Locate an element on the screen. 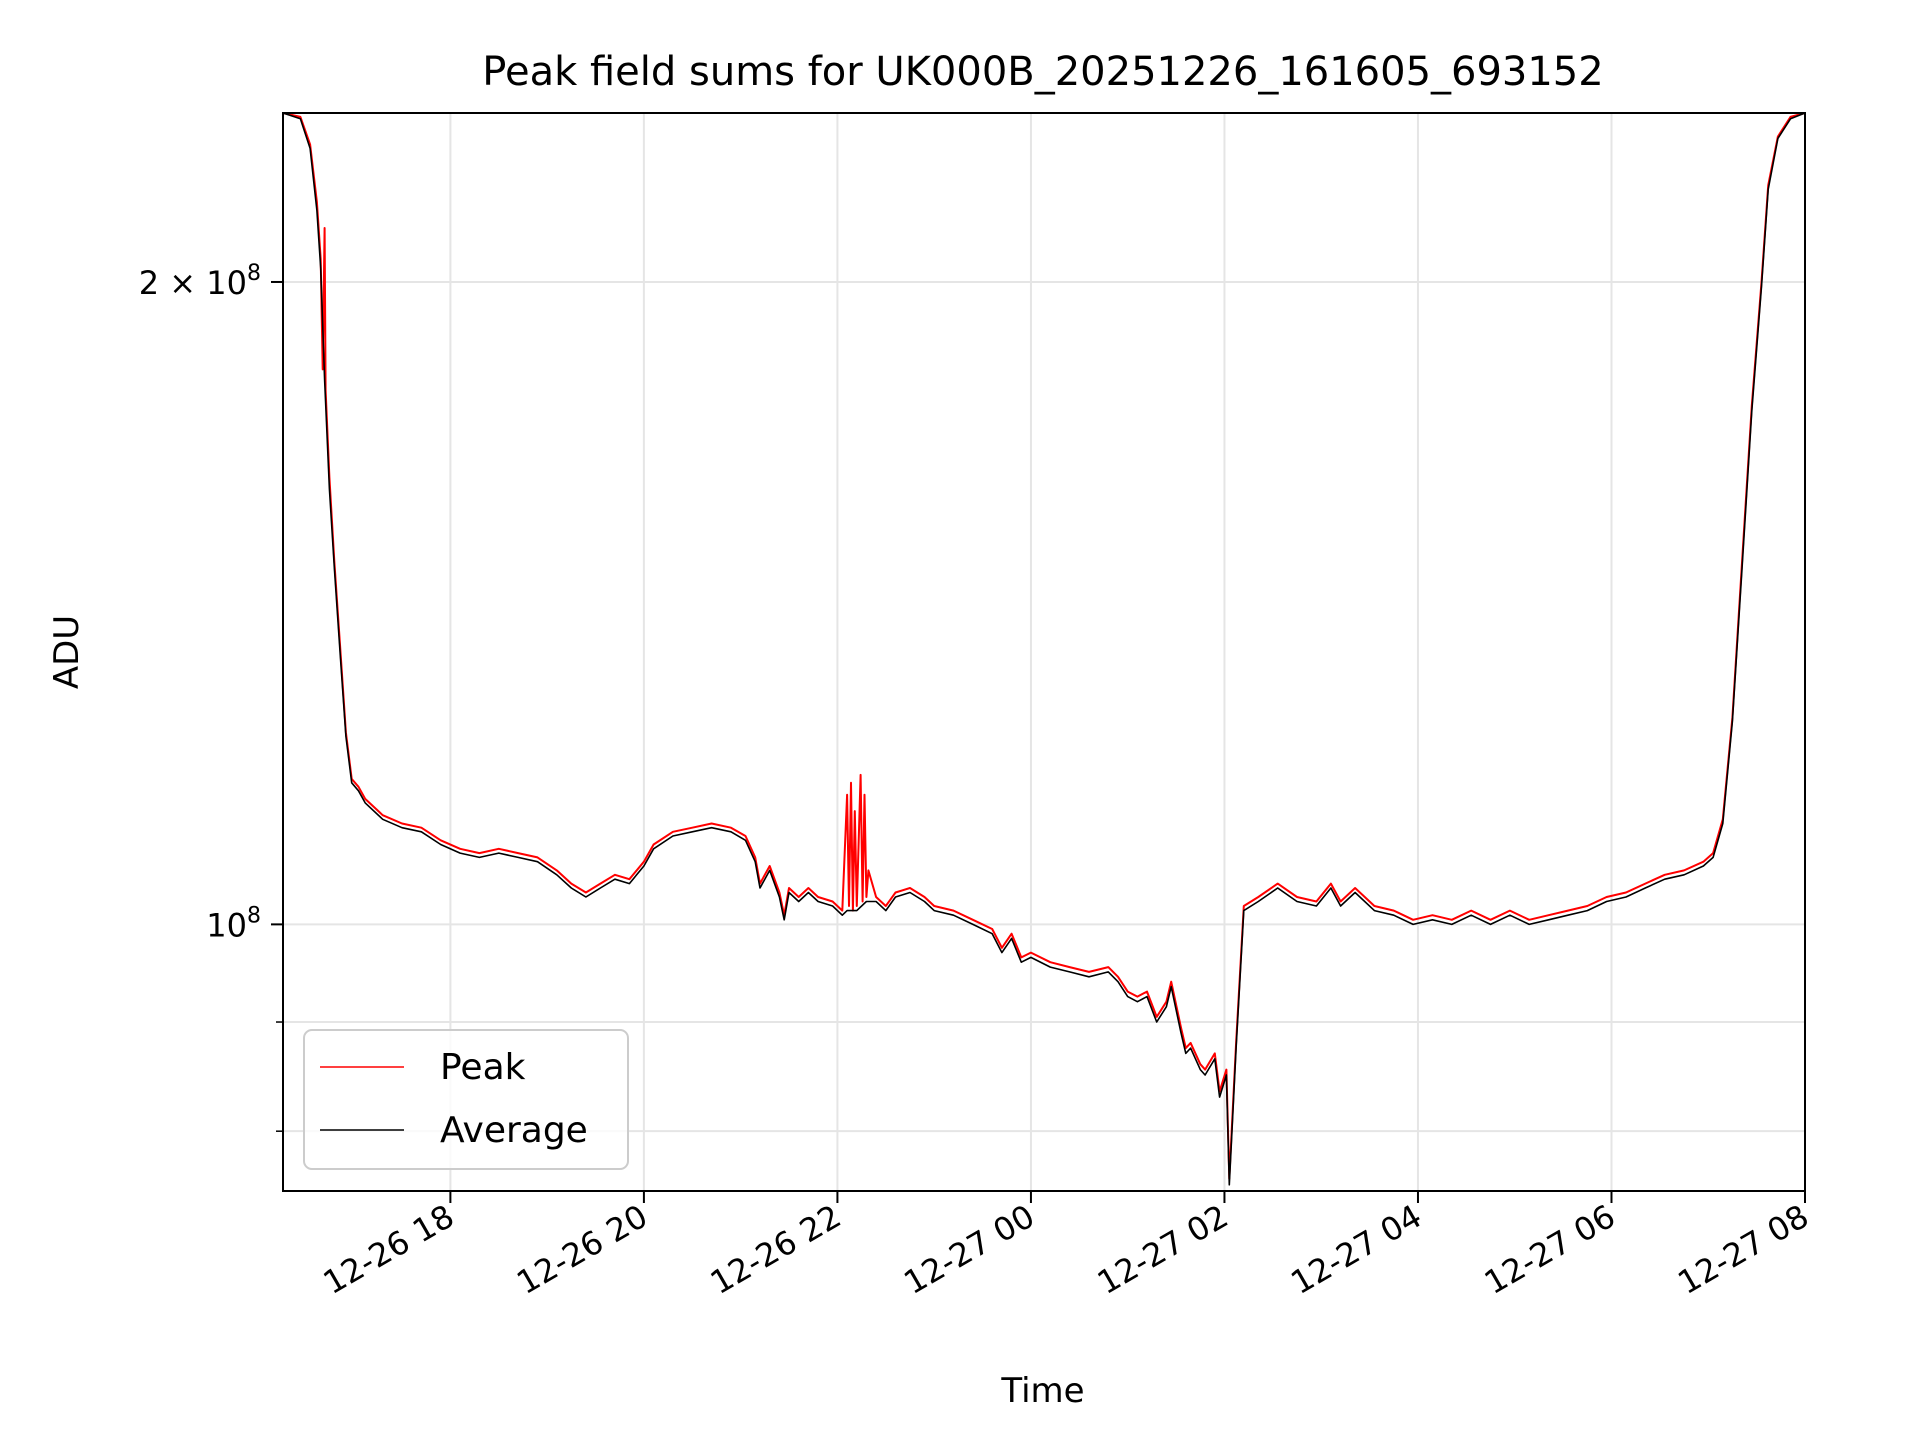 This screenshot has height=1440, width=1920. legend-label-peak: Peak is located at coordinates (483, 1067).